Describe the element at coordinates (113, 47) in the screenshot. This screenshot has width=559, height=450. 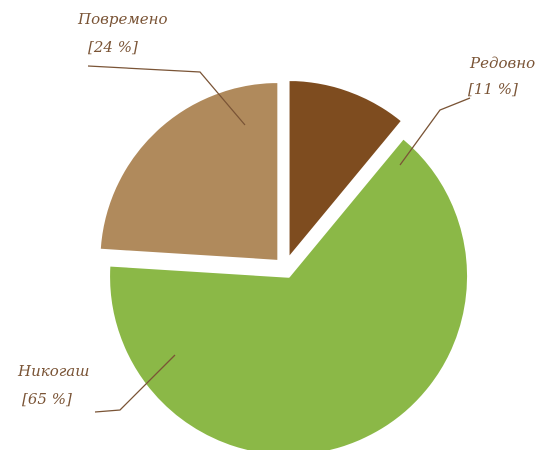
I see `slice-value-label: [24 %]` at that location.